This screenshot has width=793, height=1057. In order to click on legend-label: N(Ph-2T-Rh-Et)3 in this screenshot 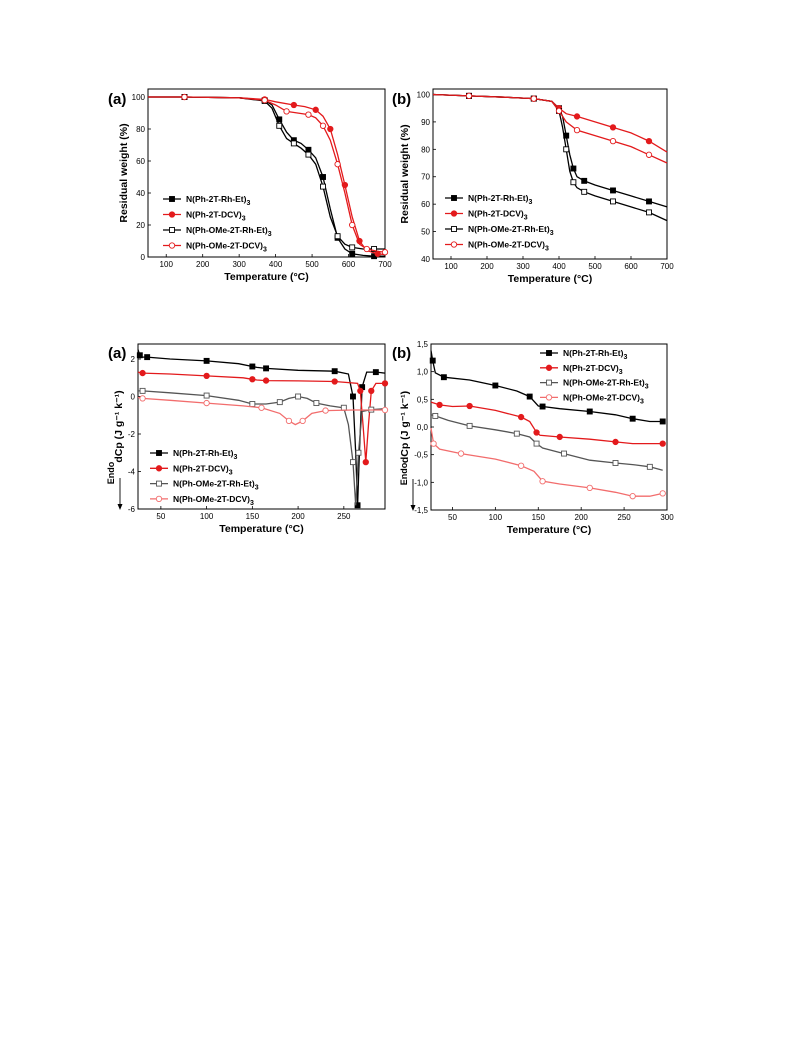, I will do `click(218, 200)`.